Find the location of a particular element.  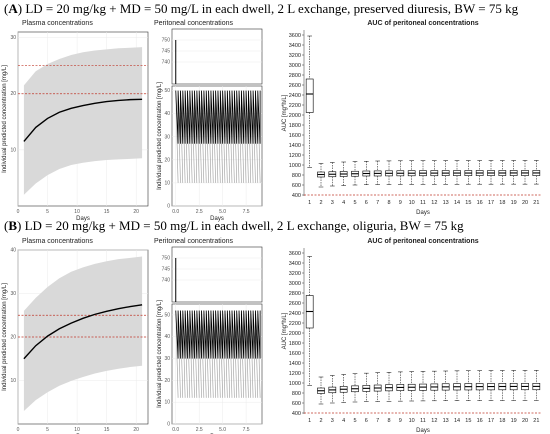

plasma-xtick-label: 20 is located at coordinates (136, 212).